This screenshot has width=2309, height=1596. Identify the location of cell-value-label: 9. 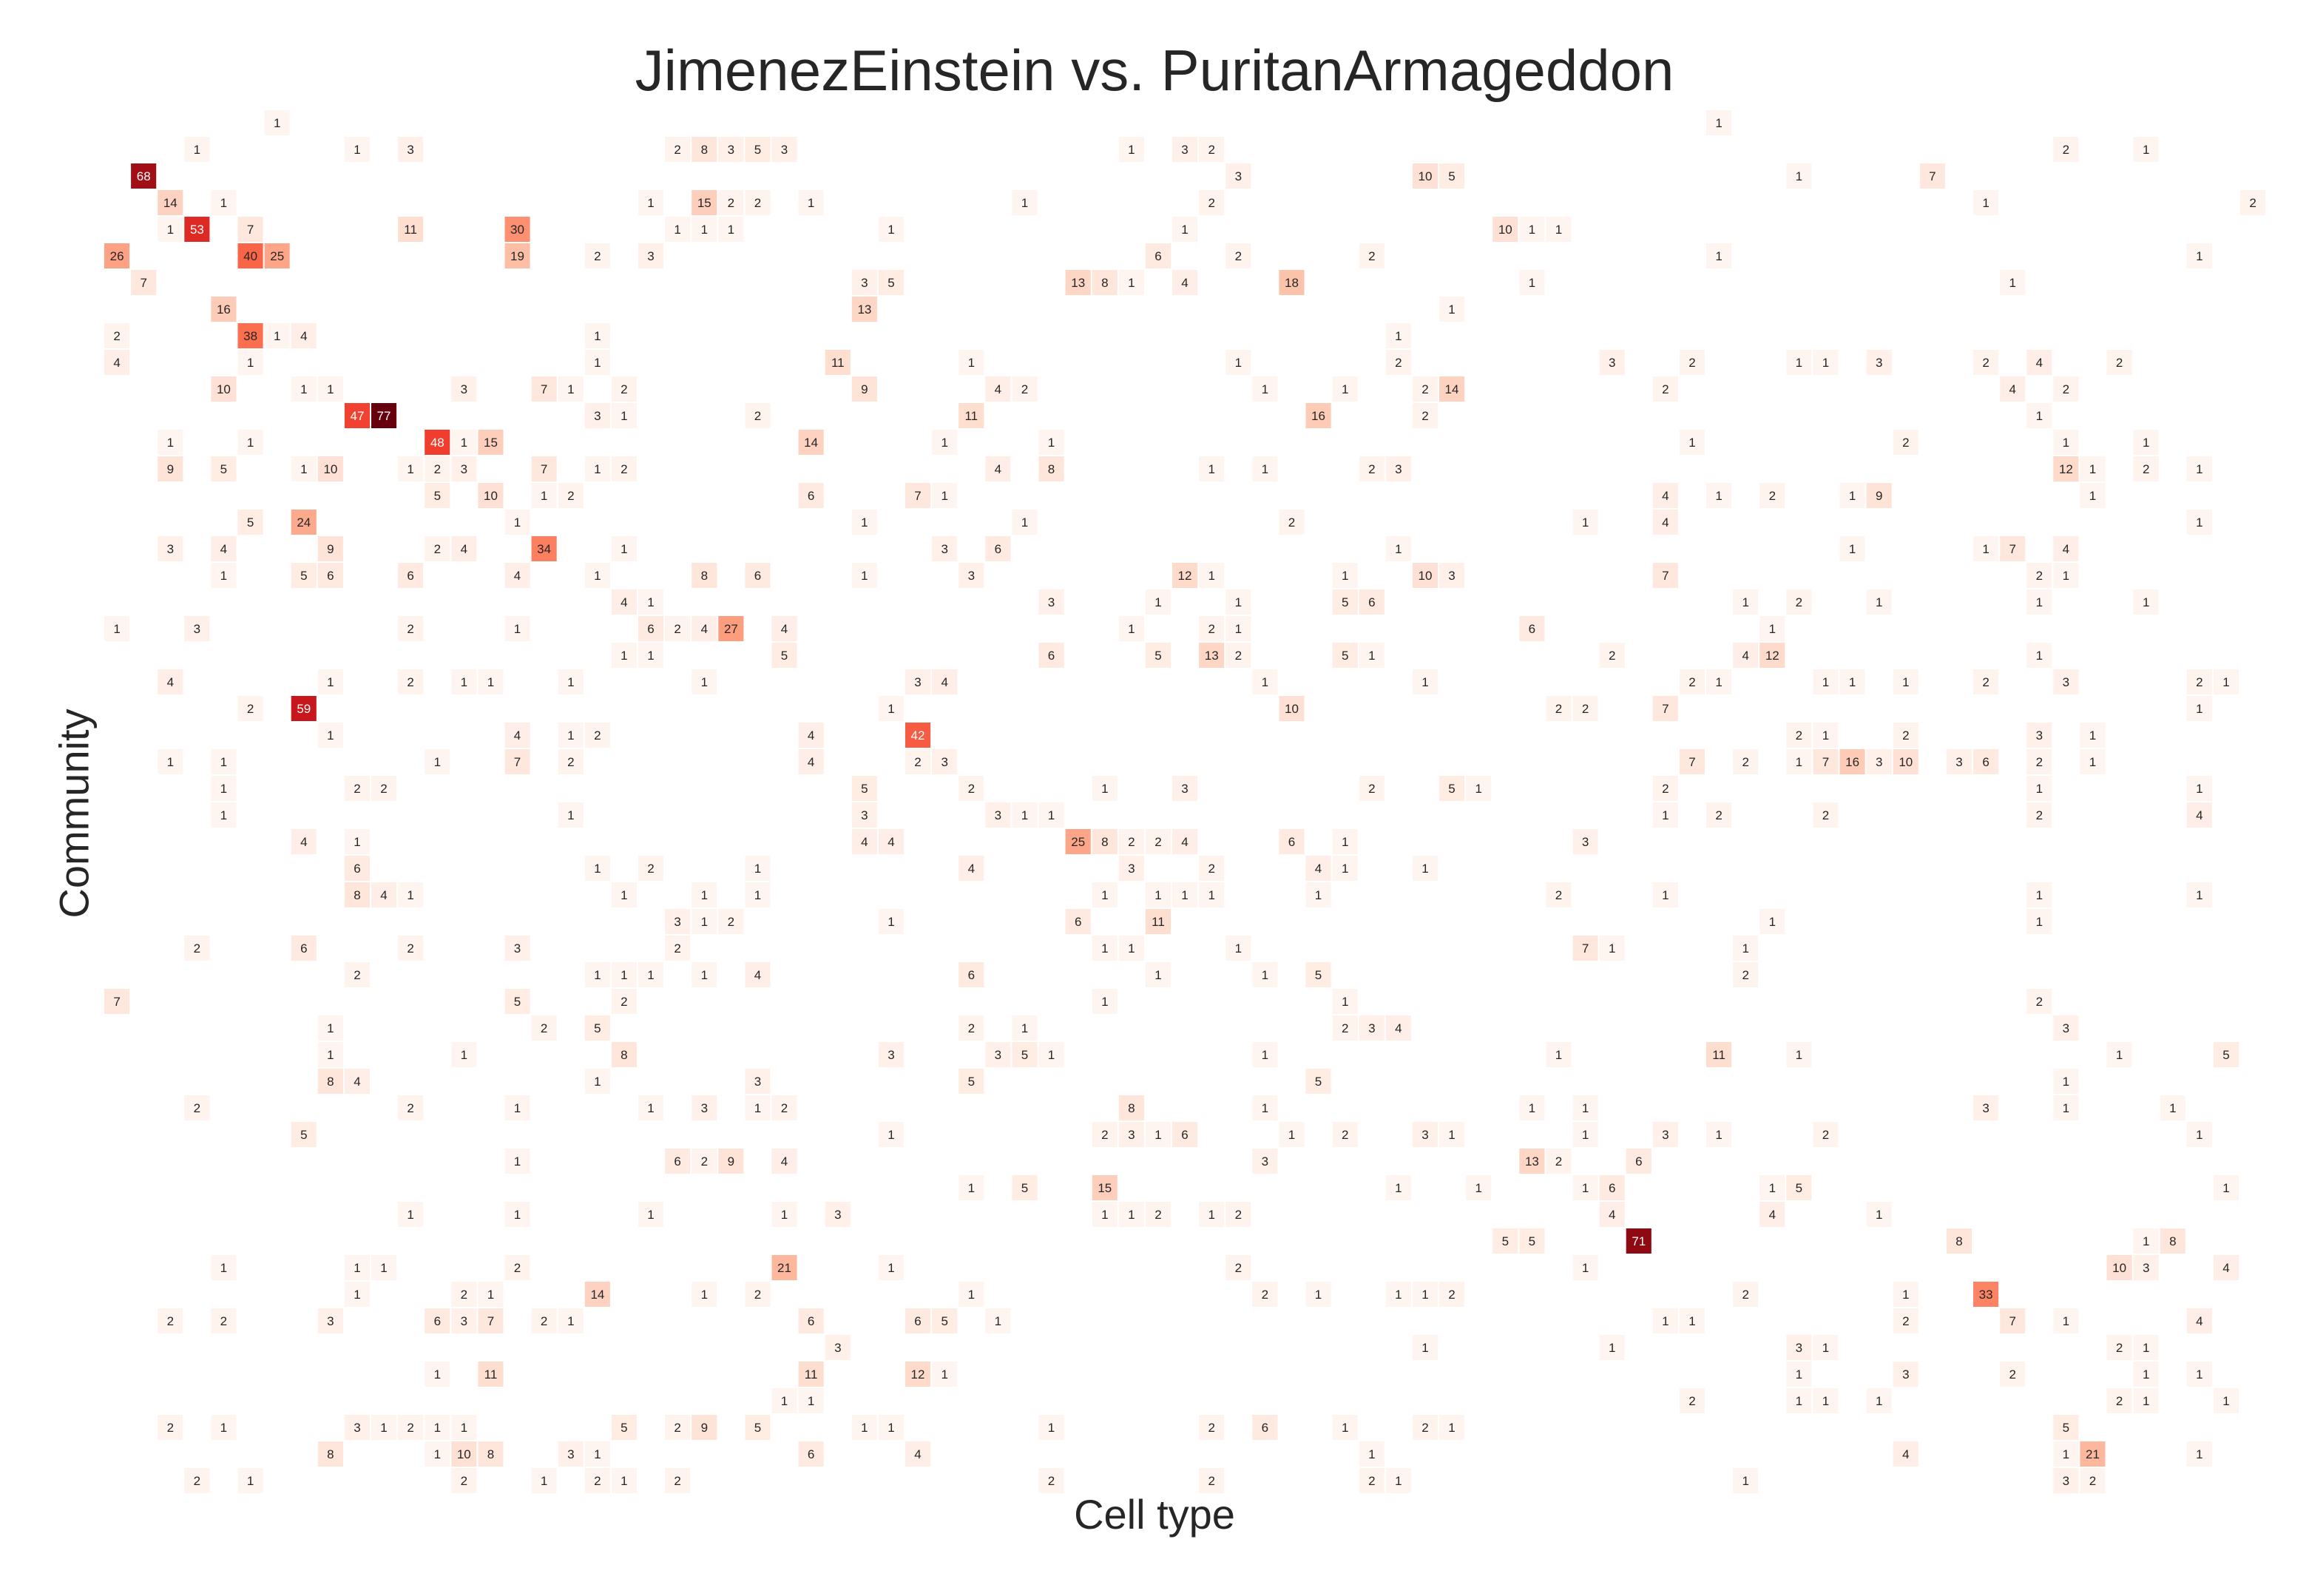
(864, 389).